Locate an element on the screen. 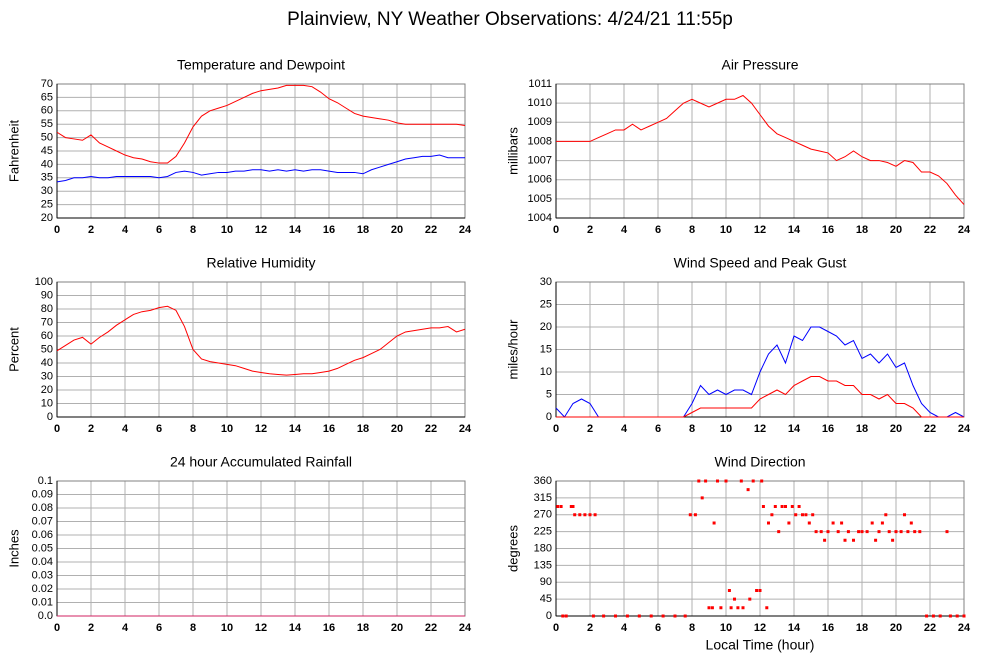 The width and height of the screenshot is (1000, 660). y-tick-label: 1011 is located at coordinates (540, 84).